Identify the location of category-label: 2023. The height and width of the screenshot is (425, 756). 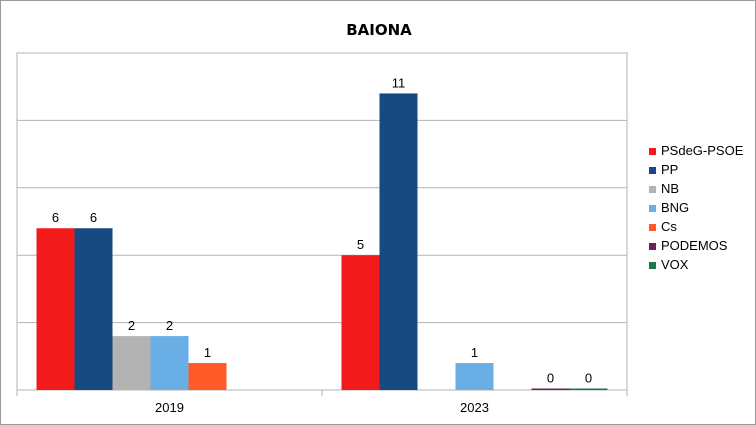
(474, 407).